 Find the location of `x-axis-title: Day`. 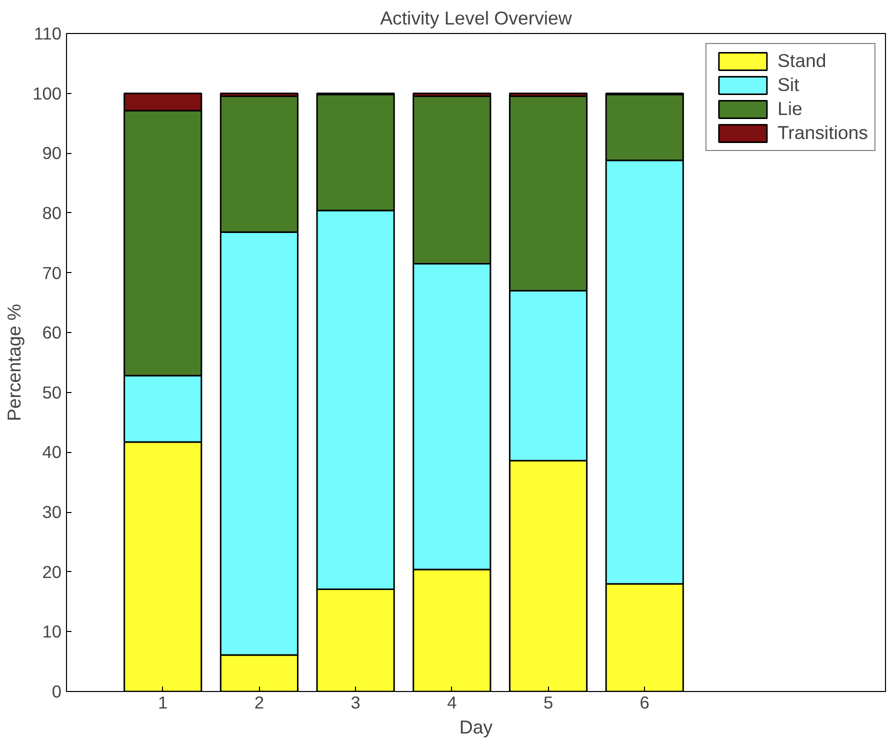

x-axis-title: Day is located at coordinates (476, 727).